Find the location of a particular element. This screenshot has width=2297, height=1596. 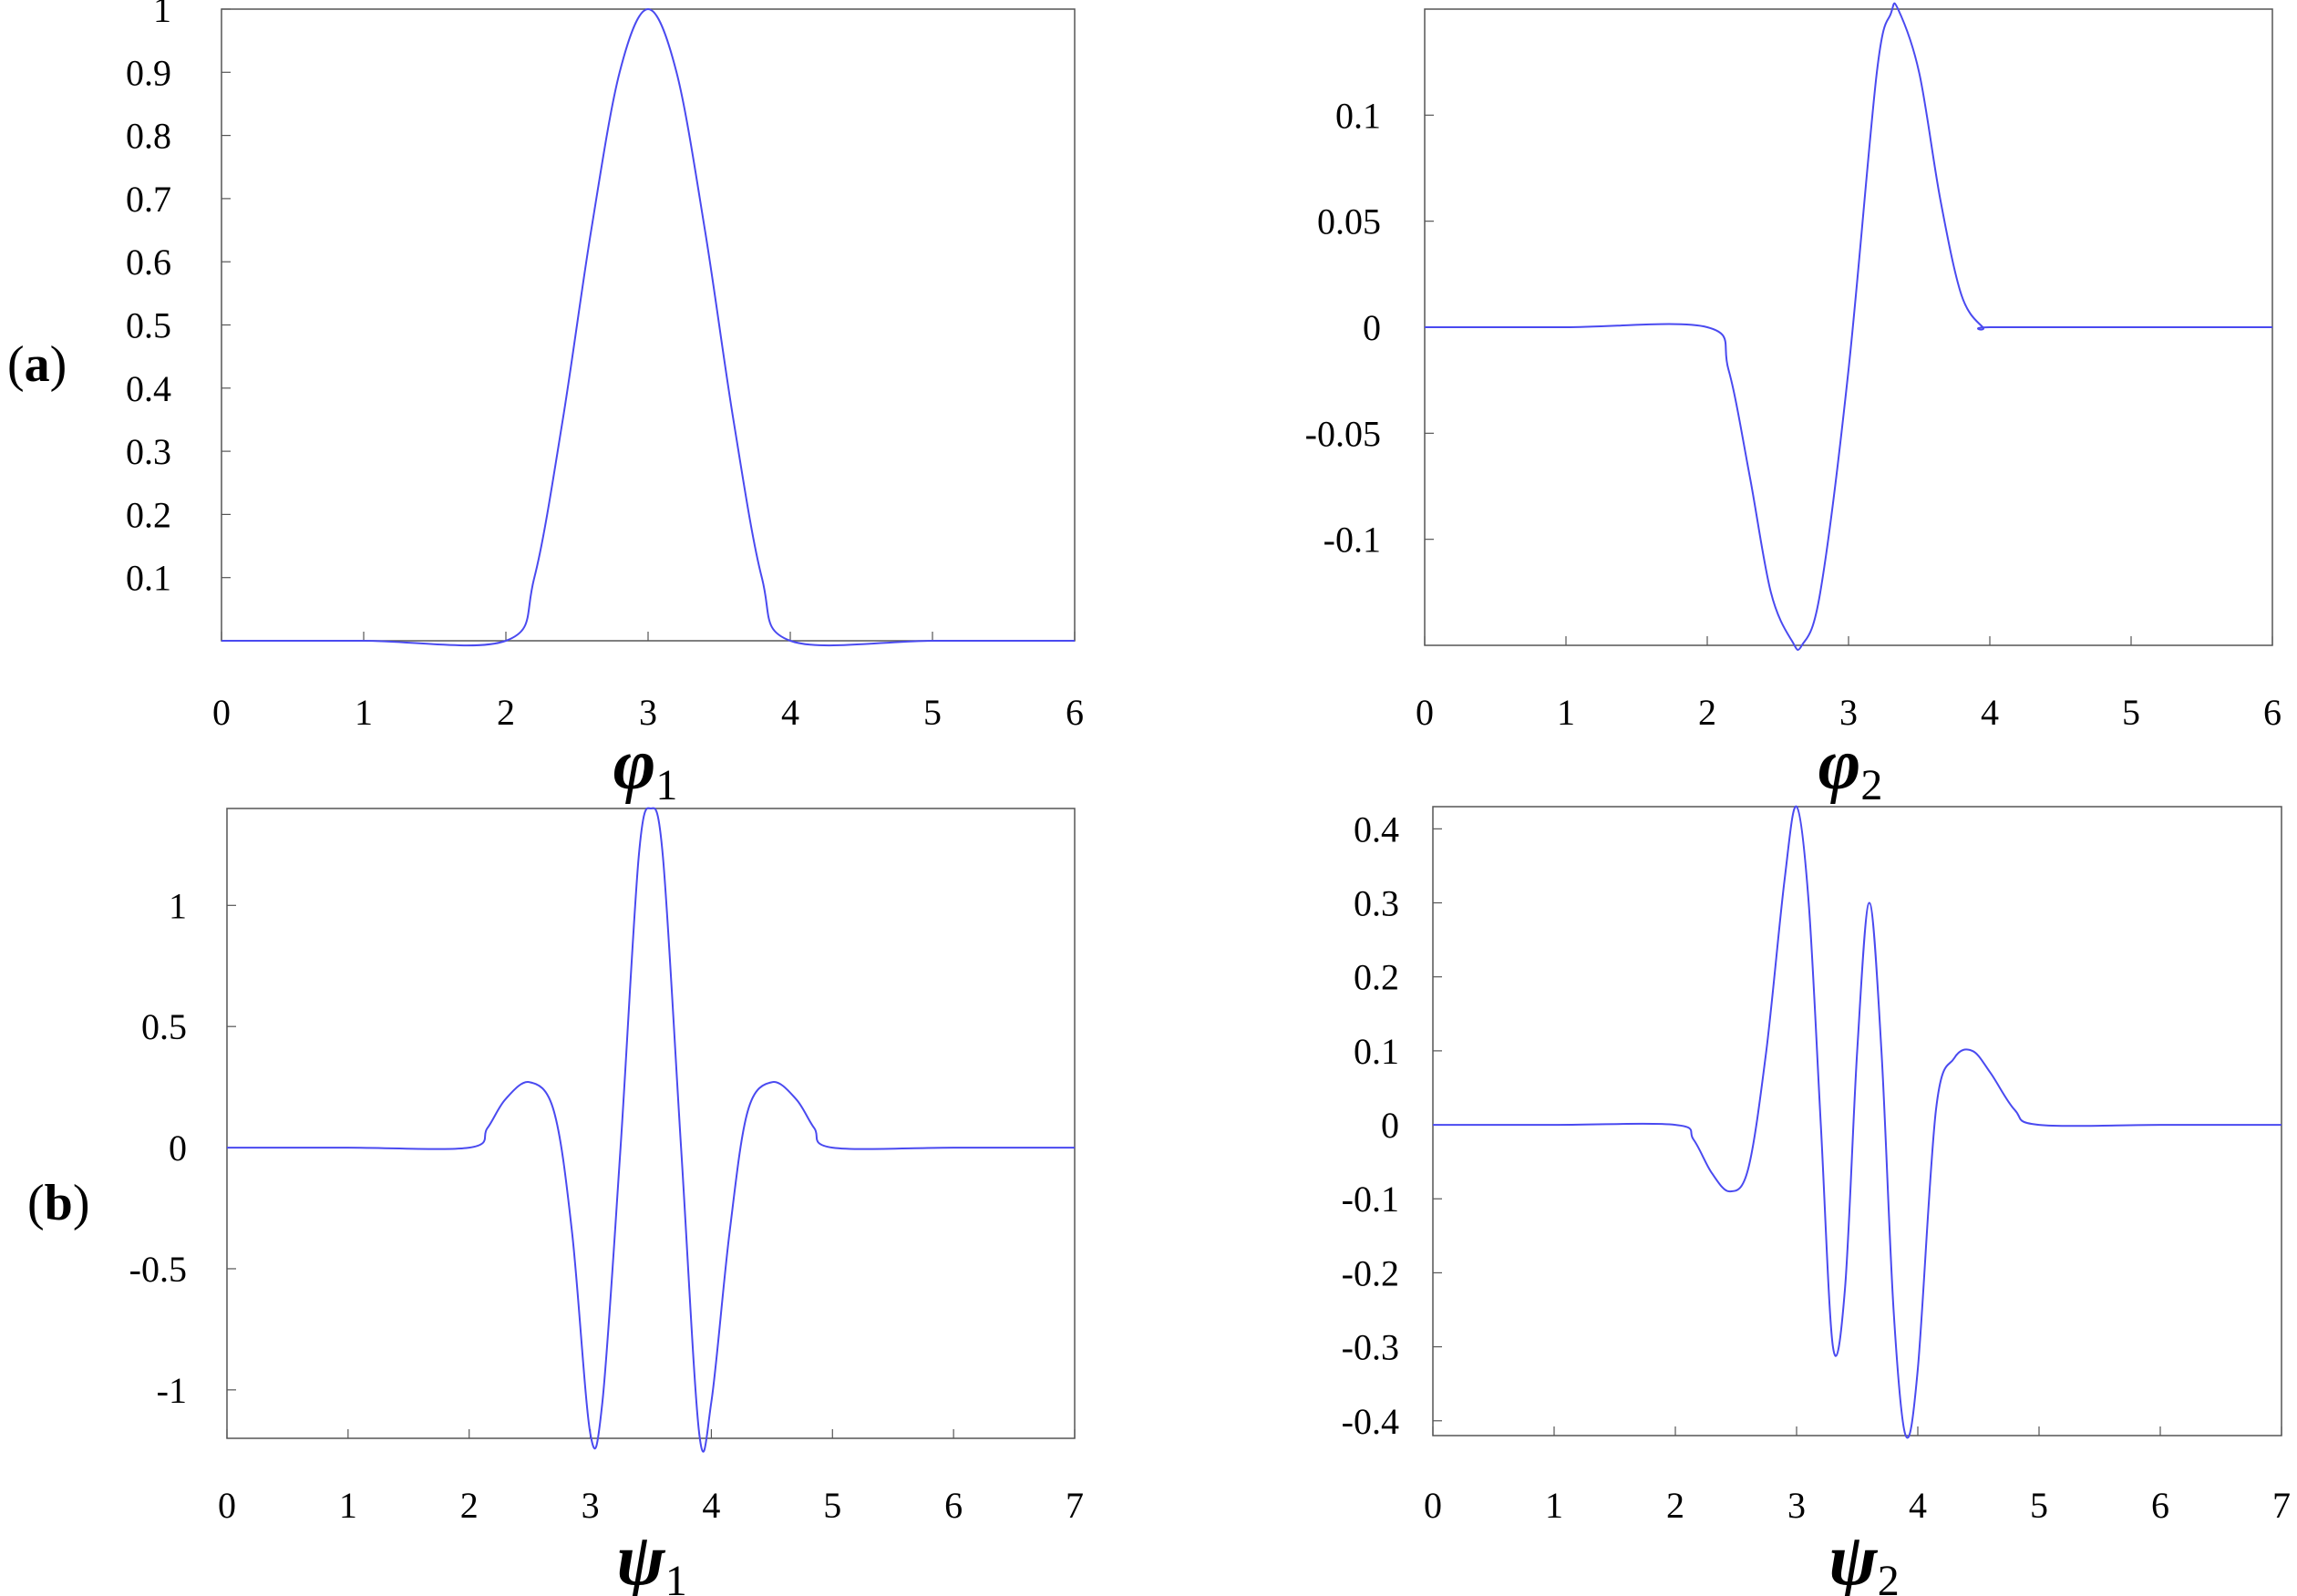

ytick-label-psi1: 0 is located at coordinates (178, 1148).